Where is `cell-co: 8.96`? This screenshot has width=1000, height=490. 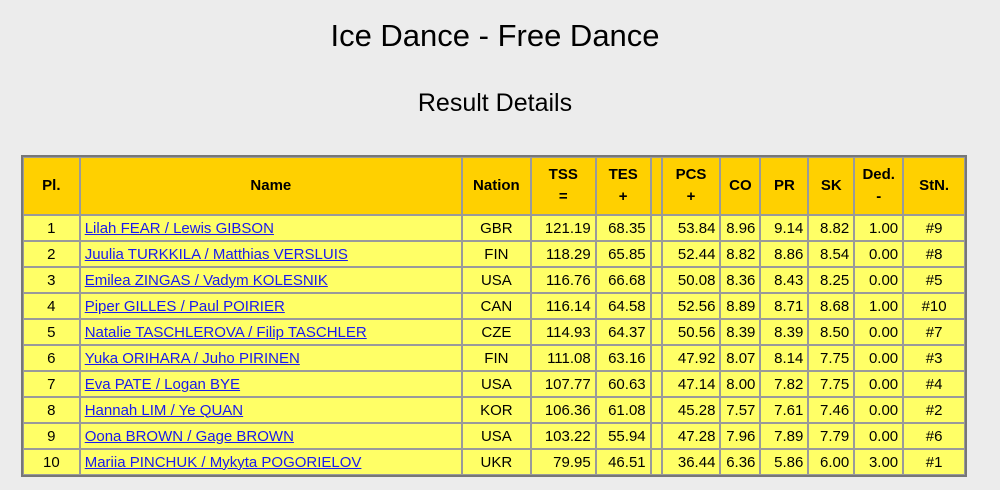 cell-co: 8.96 is located at coordinates (740, 228).